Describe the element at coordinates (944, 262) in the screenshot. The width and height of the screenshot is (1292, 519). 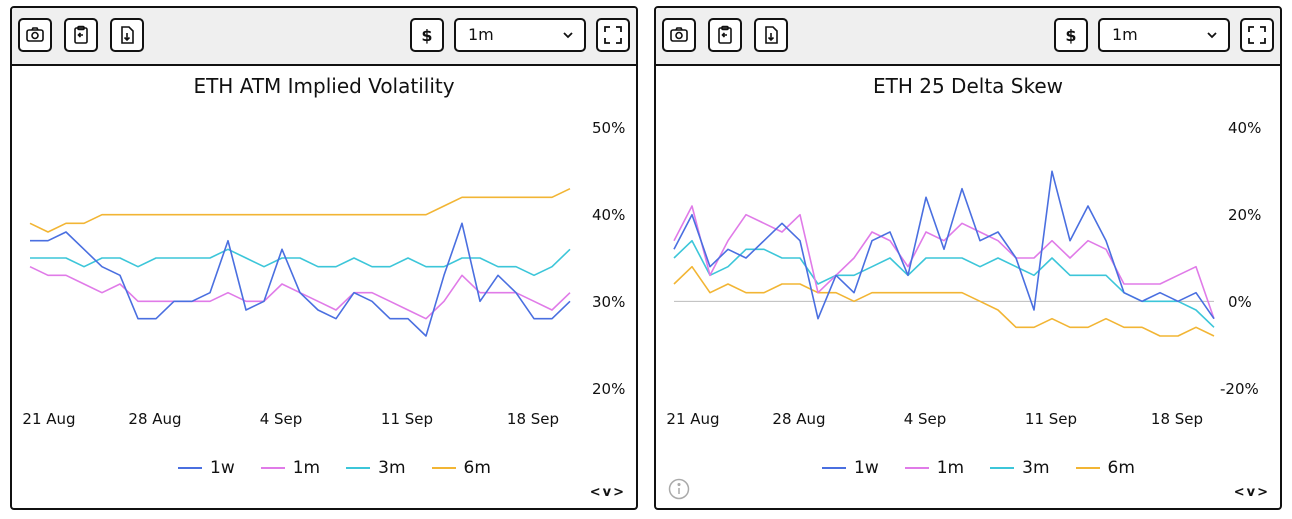
I see `series-line-1m` at that location.